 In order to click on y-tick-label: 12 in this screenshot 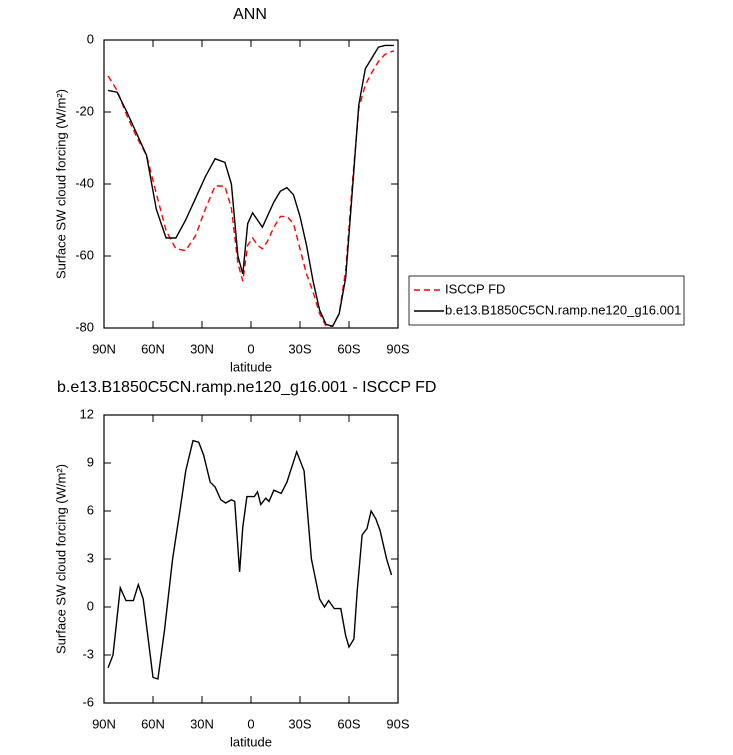, I will do `click(87, 413)`.